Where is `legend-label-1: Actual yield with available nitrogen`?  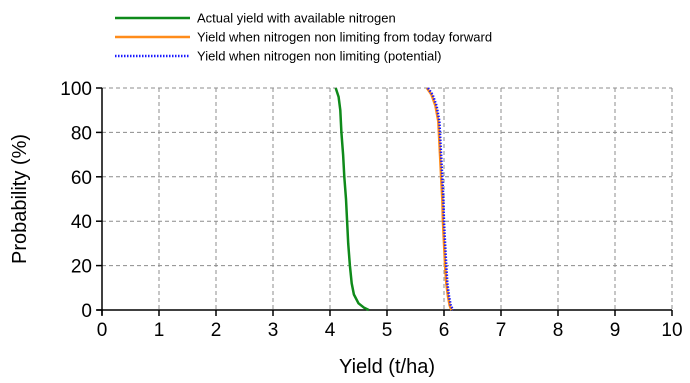
legend-label-1: Actual yield with available nitrogen is located at coordinates (296, 18).